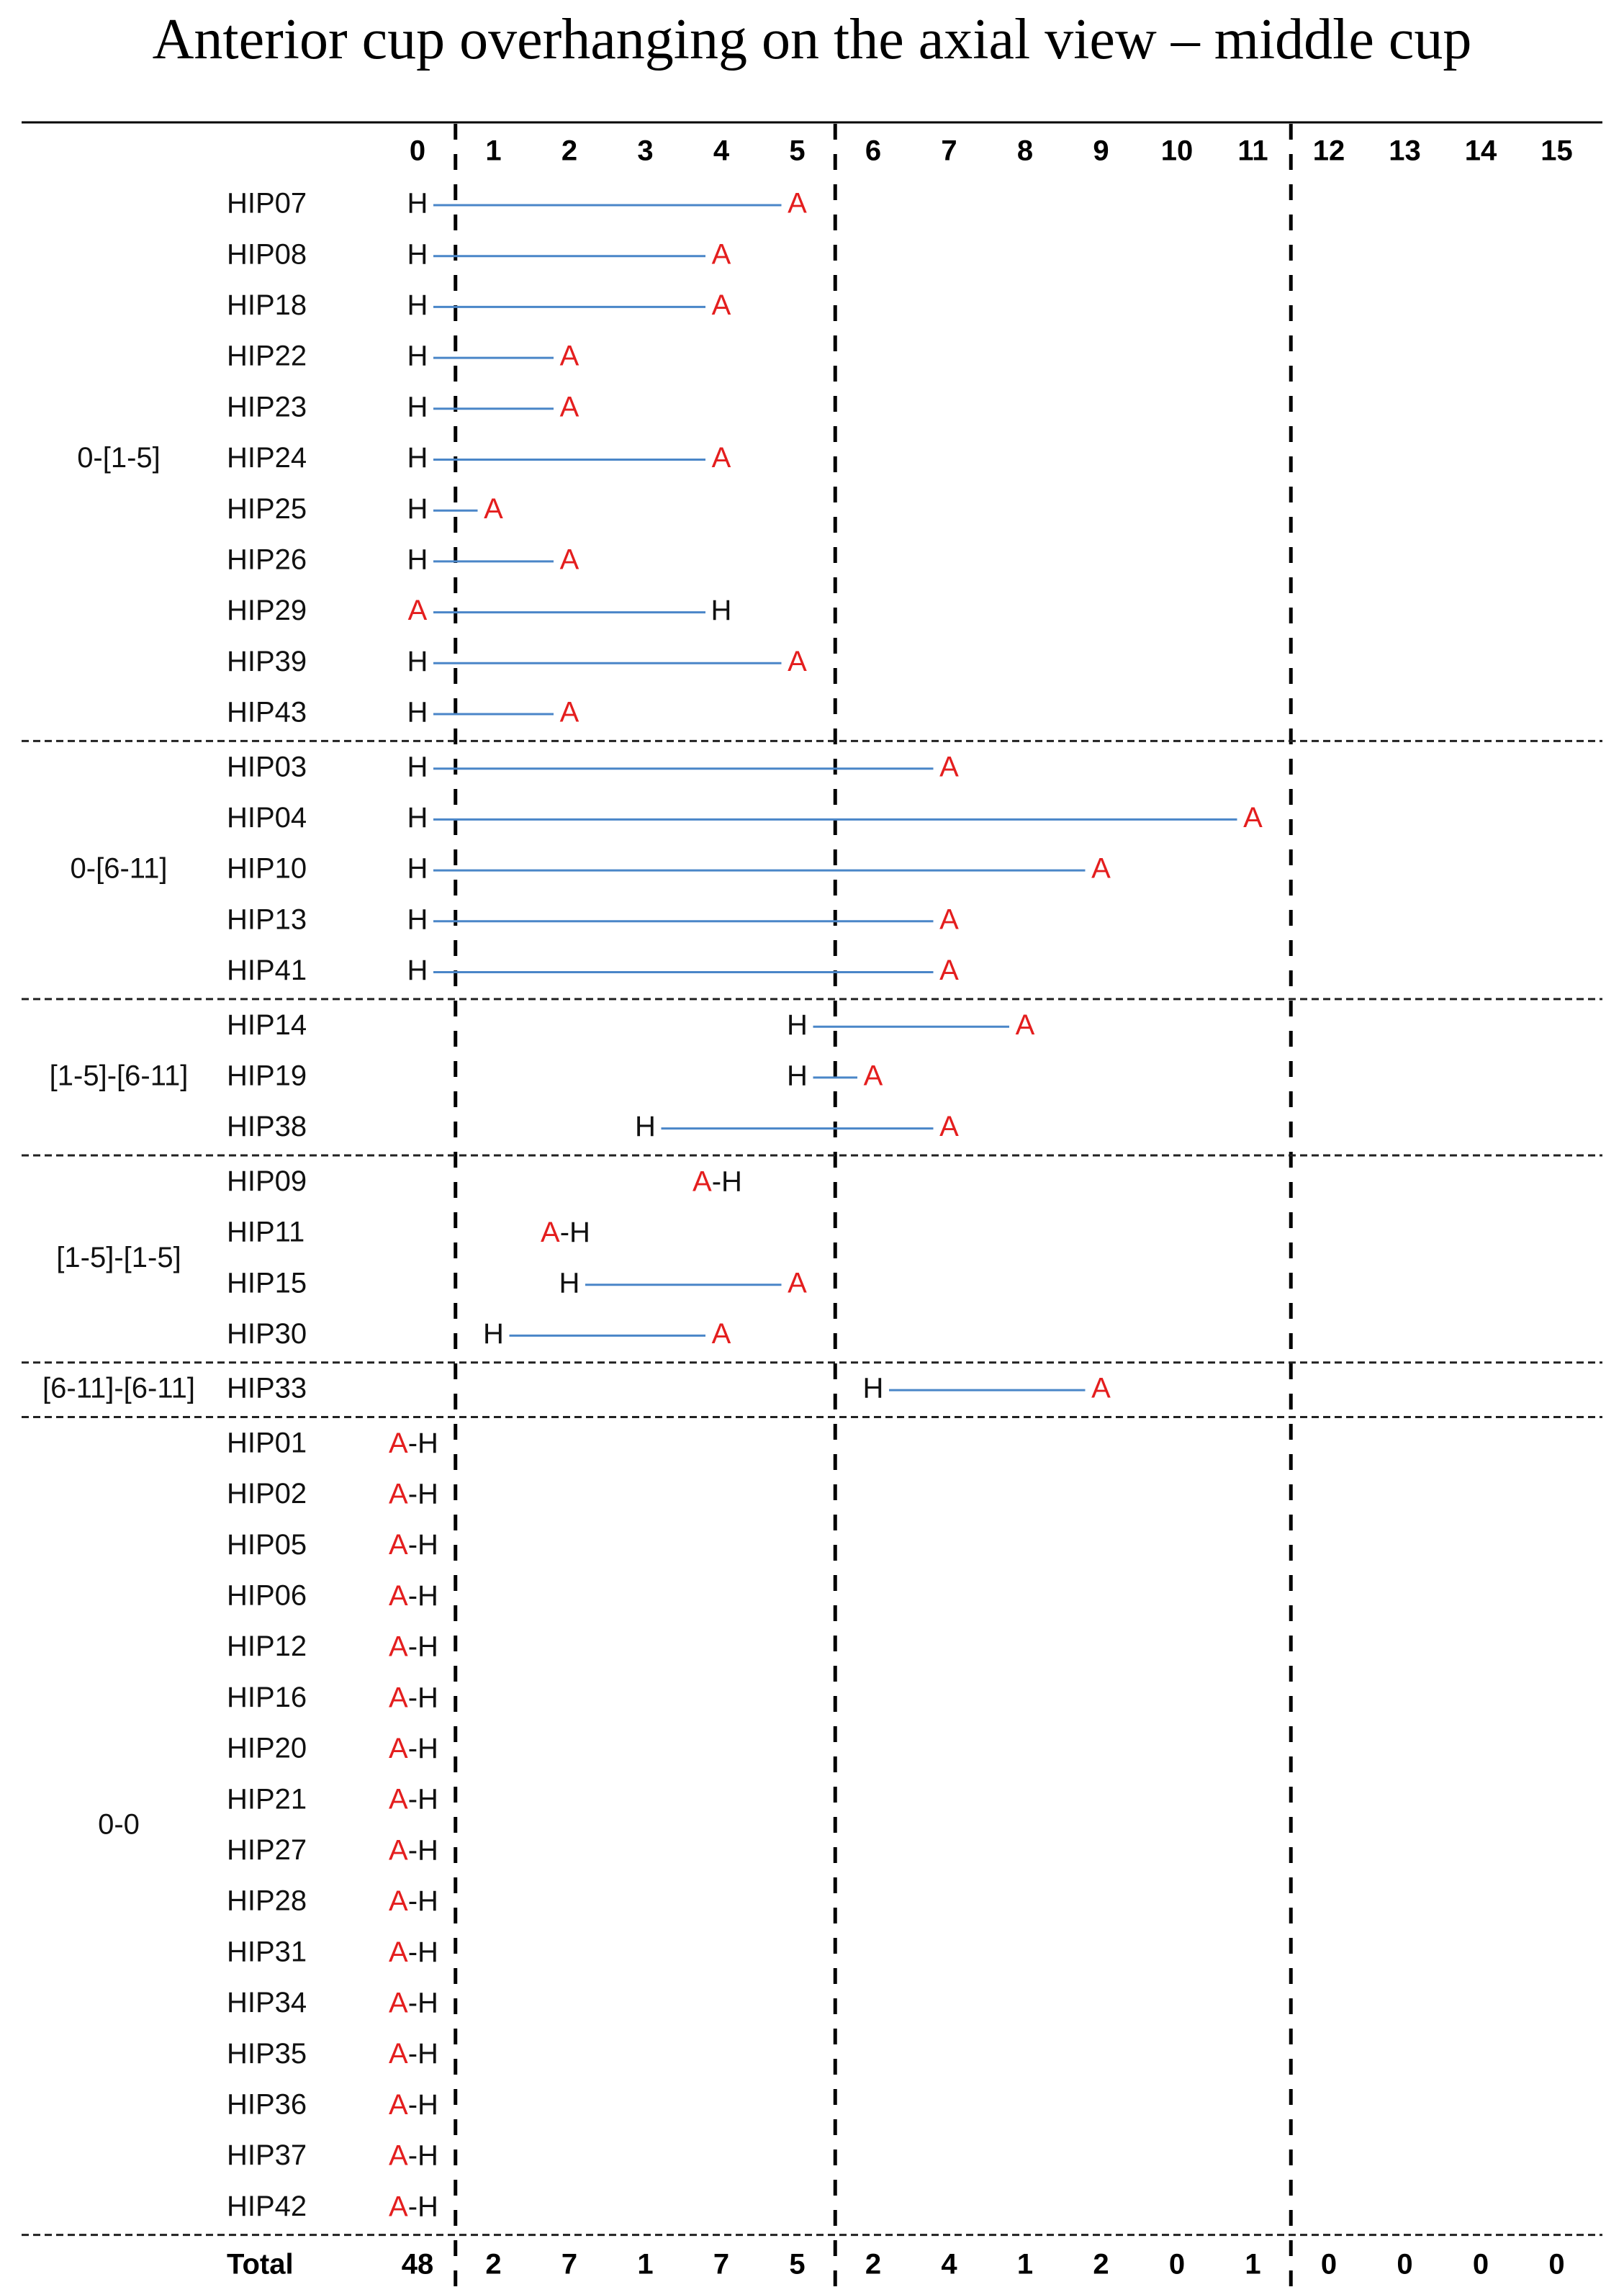 This screenshot has width=1624, height=2287. What do you see at coordinates (267, 1388) in the screenshot?
I see `row-label: HIP33` at bounding box center [267, 1388].